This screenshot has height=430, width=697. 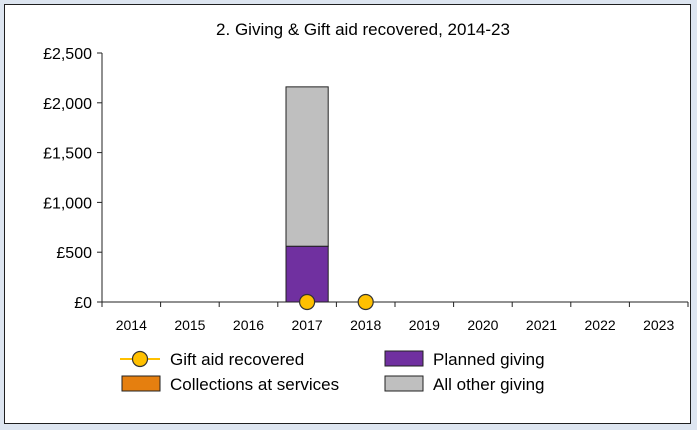 What do you see at coordinates (658, 325) in the screenshot?
I see `x-tick-label: 2023` at bounding box center [658, 325].